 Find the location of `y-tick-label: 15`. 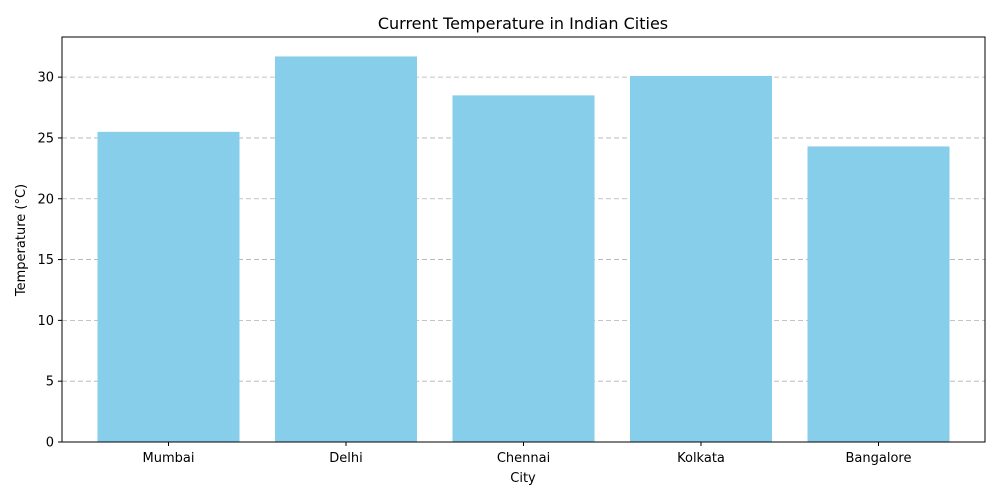

y-tick-label: 15 is located at coordinates (45, 260).